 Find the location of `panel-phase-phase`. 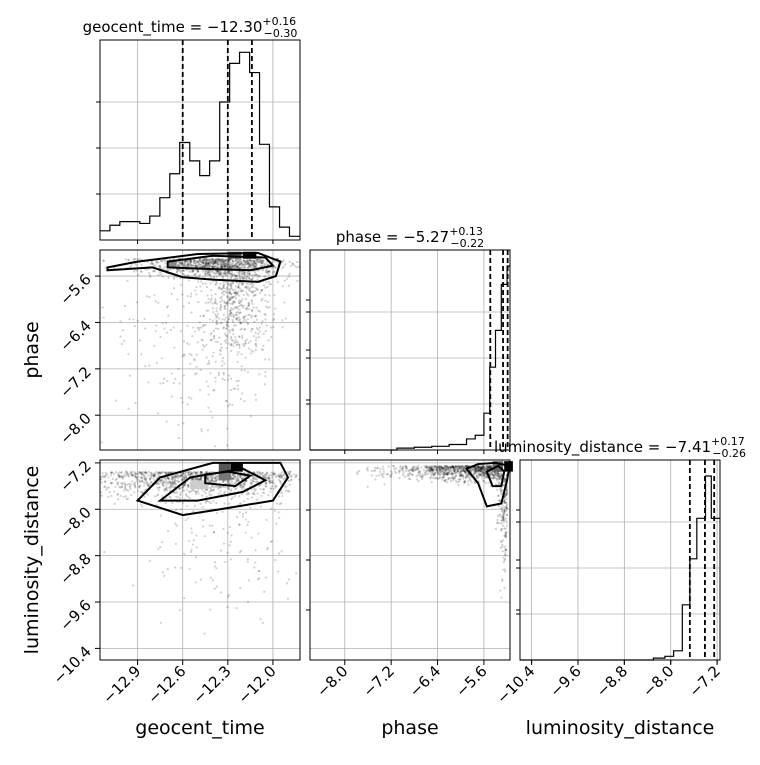

panel-phase-phase is located at coordinates (408, 350).